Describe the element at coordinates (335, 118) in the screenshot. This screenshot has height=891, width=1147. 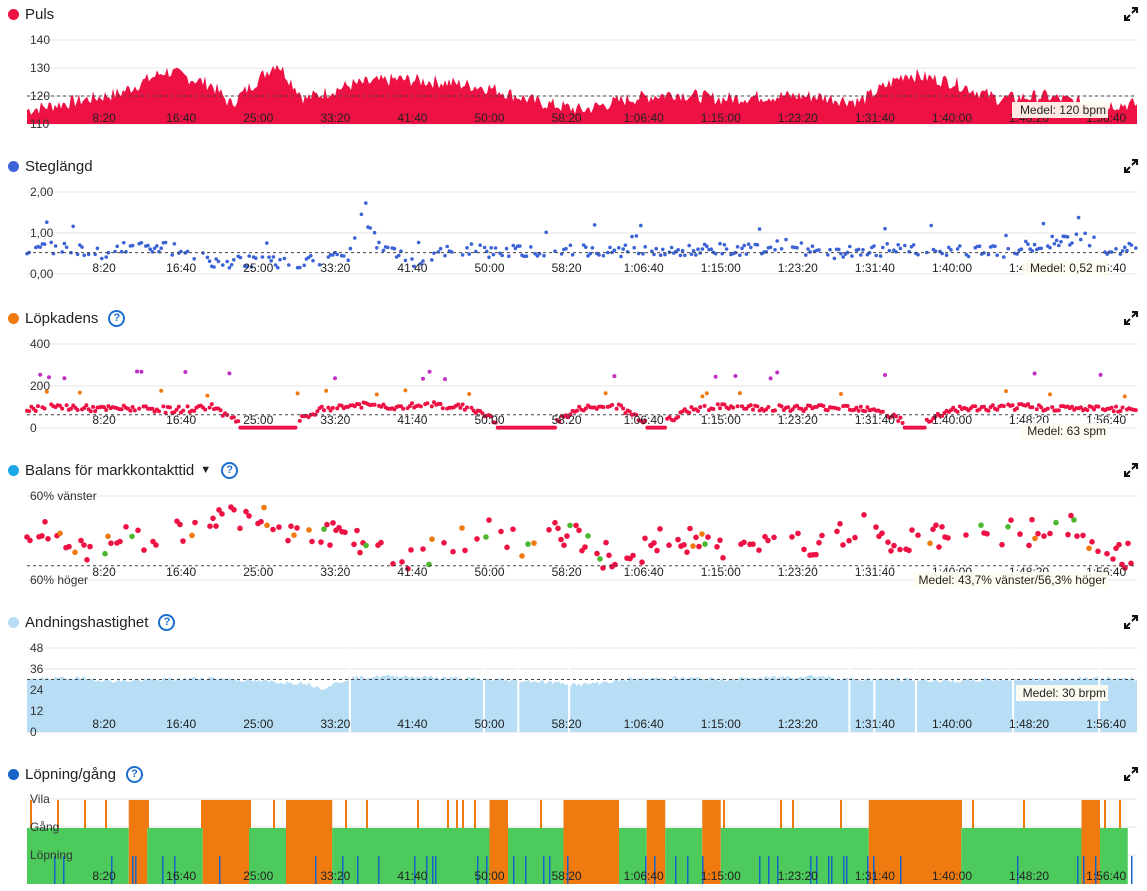
I see `x-tick-label: 33:20` at that location.